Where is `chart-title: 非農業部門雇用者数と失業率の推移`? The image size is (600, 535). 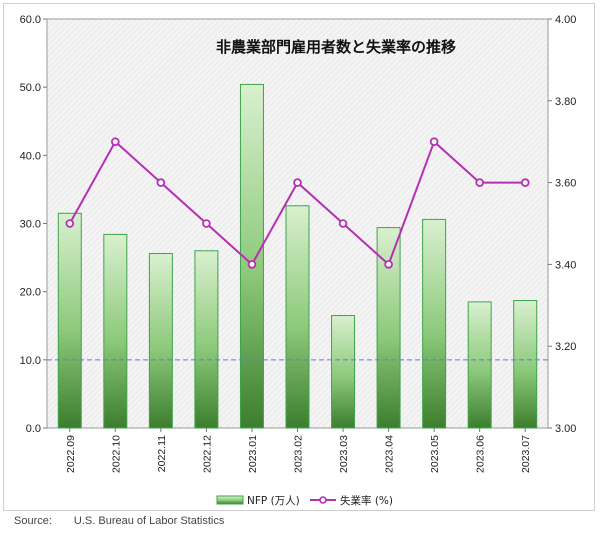 chart-title: 非農業部門雇用者数と失業率の推移 is located at coordinates (336, 47).